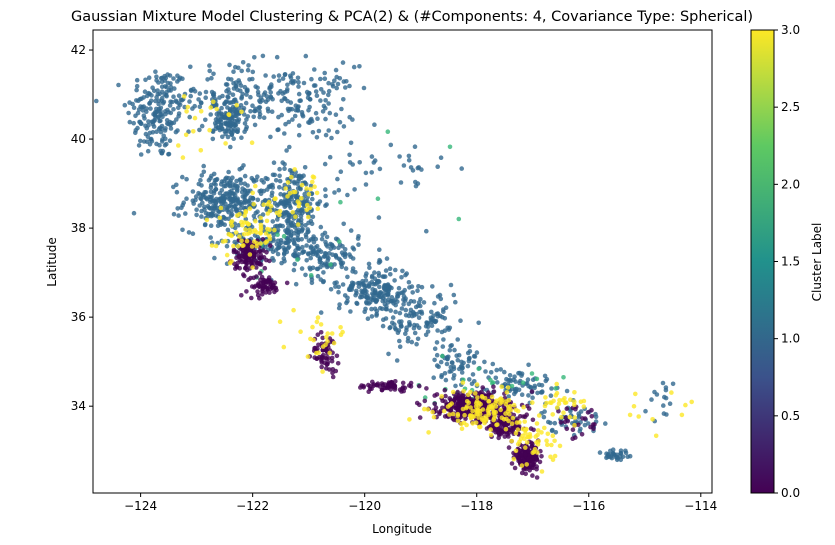  I want to click on colorbar-tick-label: 3.0, so click(790, 30).